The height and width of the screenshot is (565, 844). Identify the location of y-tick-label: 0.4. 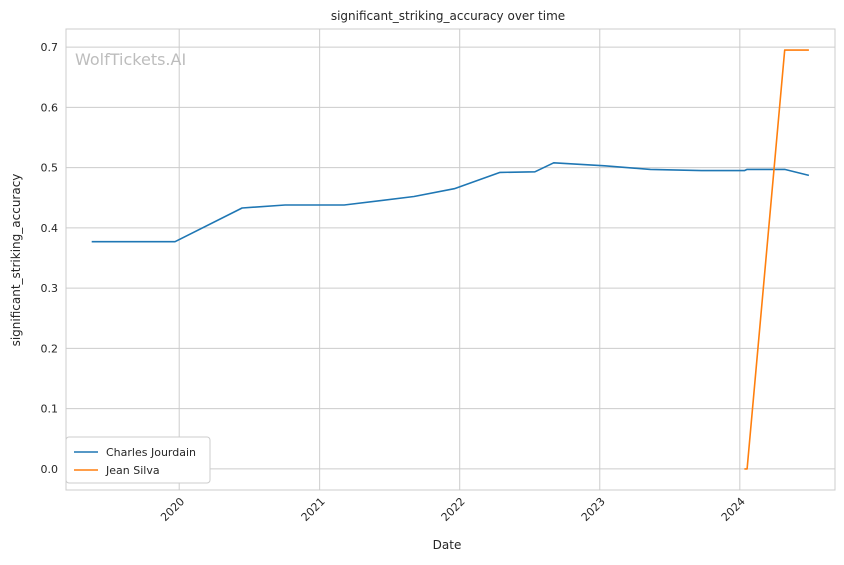
(50, 228).